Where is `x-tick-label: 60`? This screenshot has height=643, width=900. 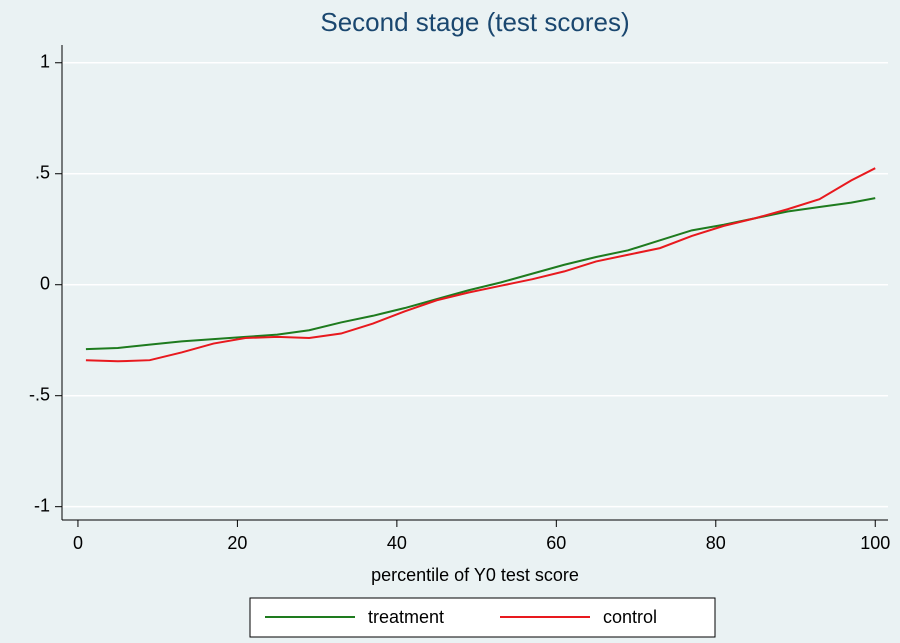
x-tick-label: 60 is located at coordinates (556, 543).